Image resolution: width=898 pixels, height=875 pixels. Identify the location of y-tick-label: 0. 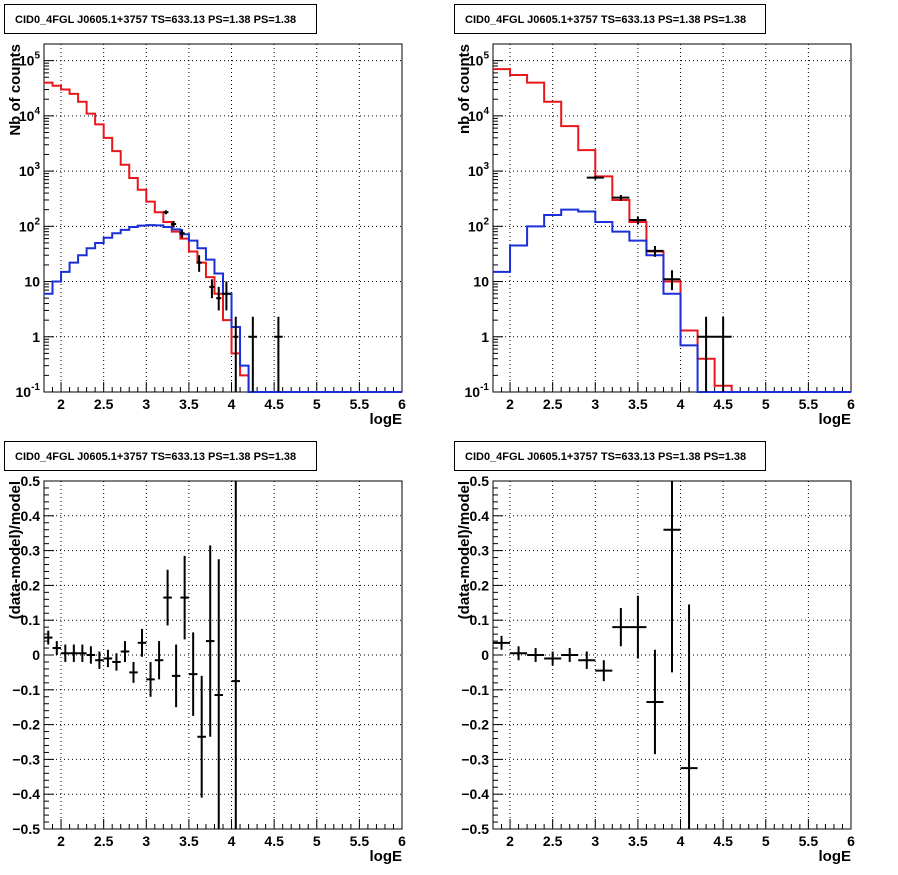
(36, 655).